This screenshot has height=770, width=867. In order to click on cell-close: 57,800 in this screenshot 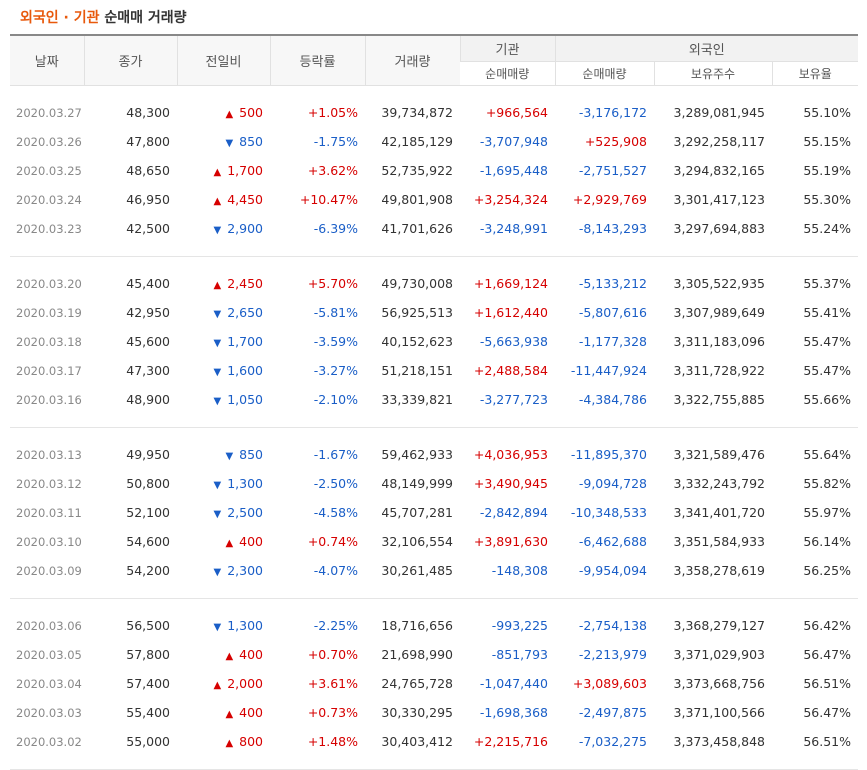, I will do `click(148, 654)`.